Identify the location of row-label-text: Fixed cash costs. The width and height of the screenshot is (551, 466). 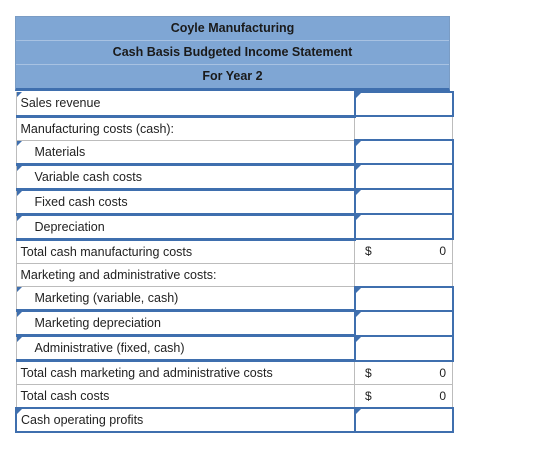
(81, 201).